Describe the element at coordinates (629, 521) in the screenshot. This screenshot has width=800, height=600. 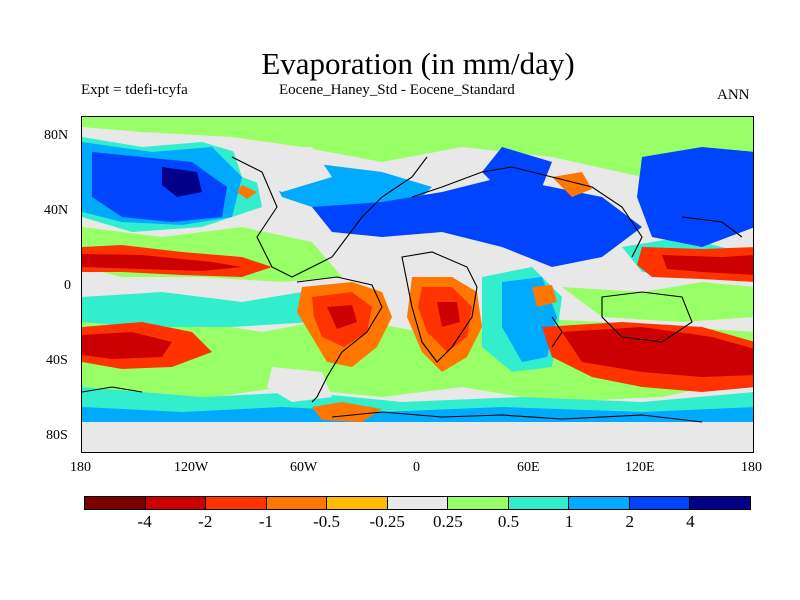
I see `colorbar-label: 2` at that location.